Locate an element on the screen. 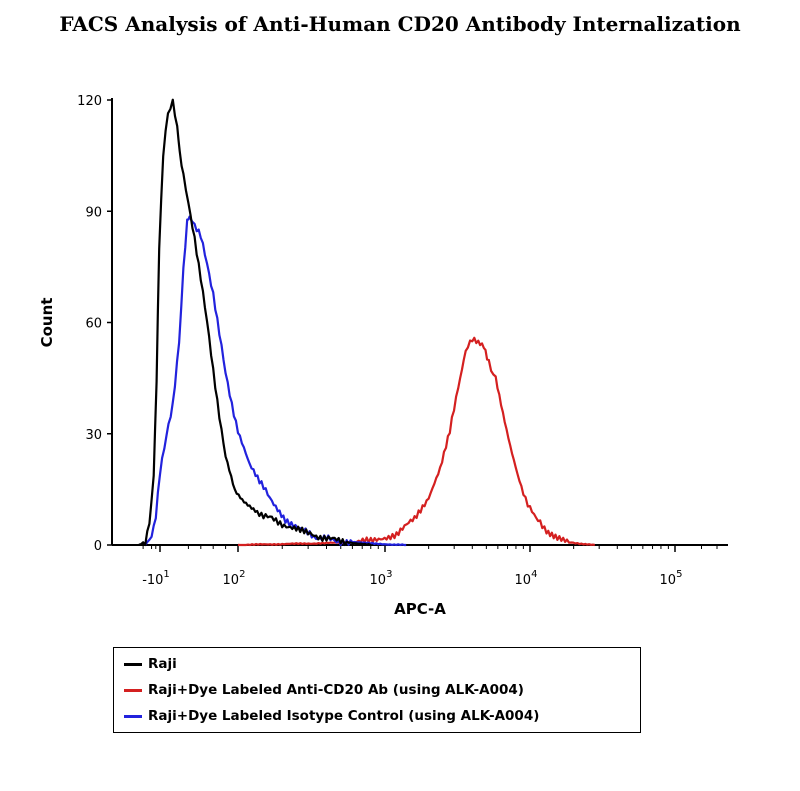 The width and height of the screenshot is (800, 791). y-tick-label: 30 is located at coordinates (93, 435).